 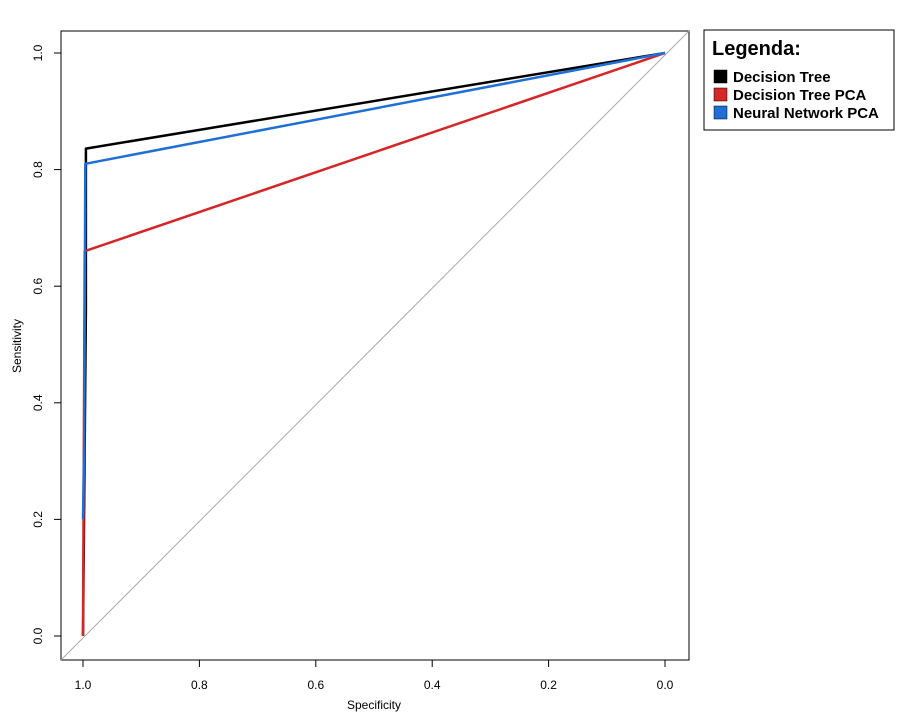 What do you see at coordinates (38, 519) in the screenshot?
I see `y-tick-label: 0.2` at bounding box center [38, 519].